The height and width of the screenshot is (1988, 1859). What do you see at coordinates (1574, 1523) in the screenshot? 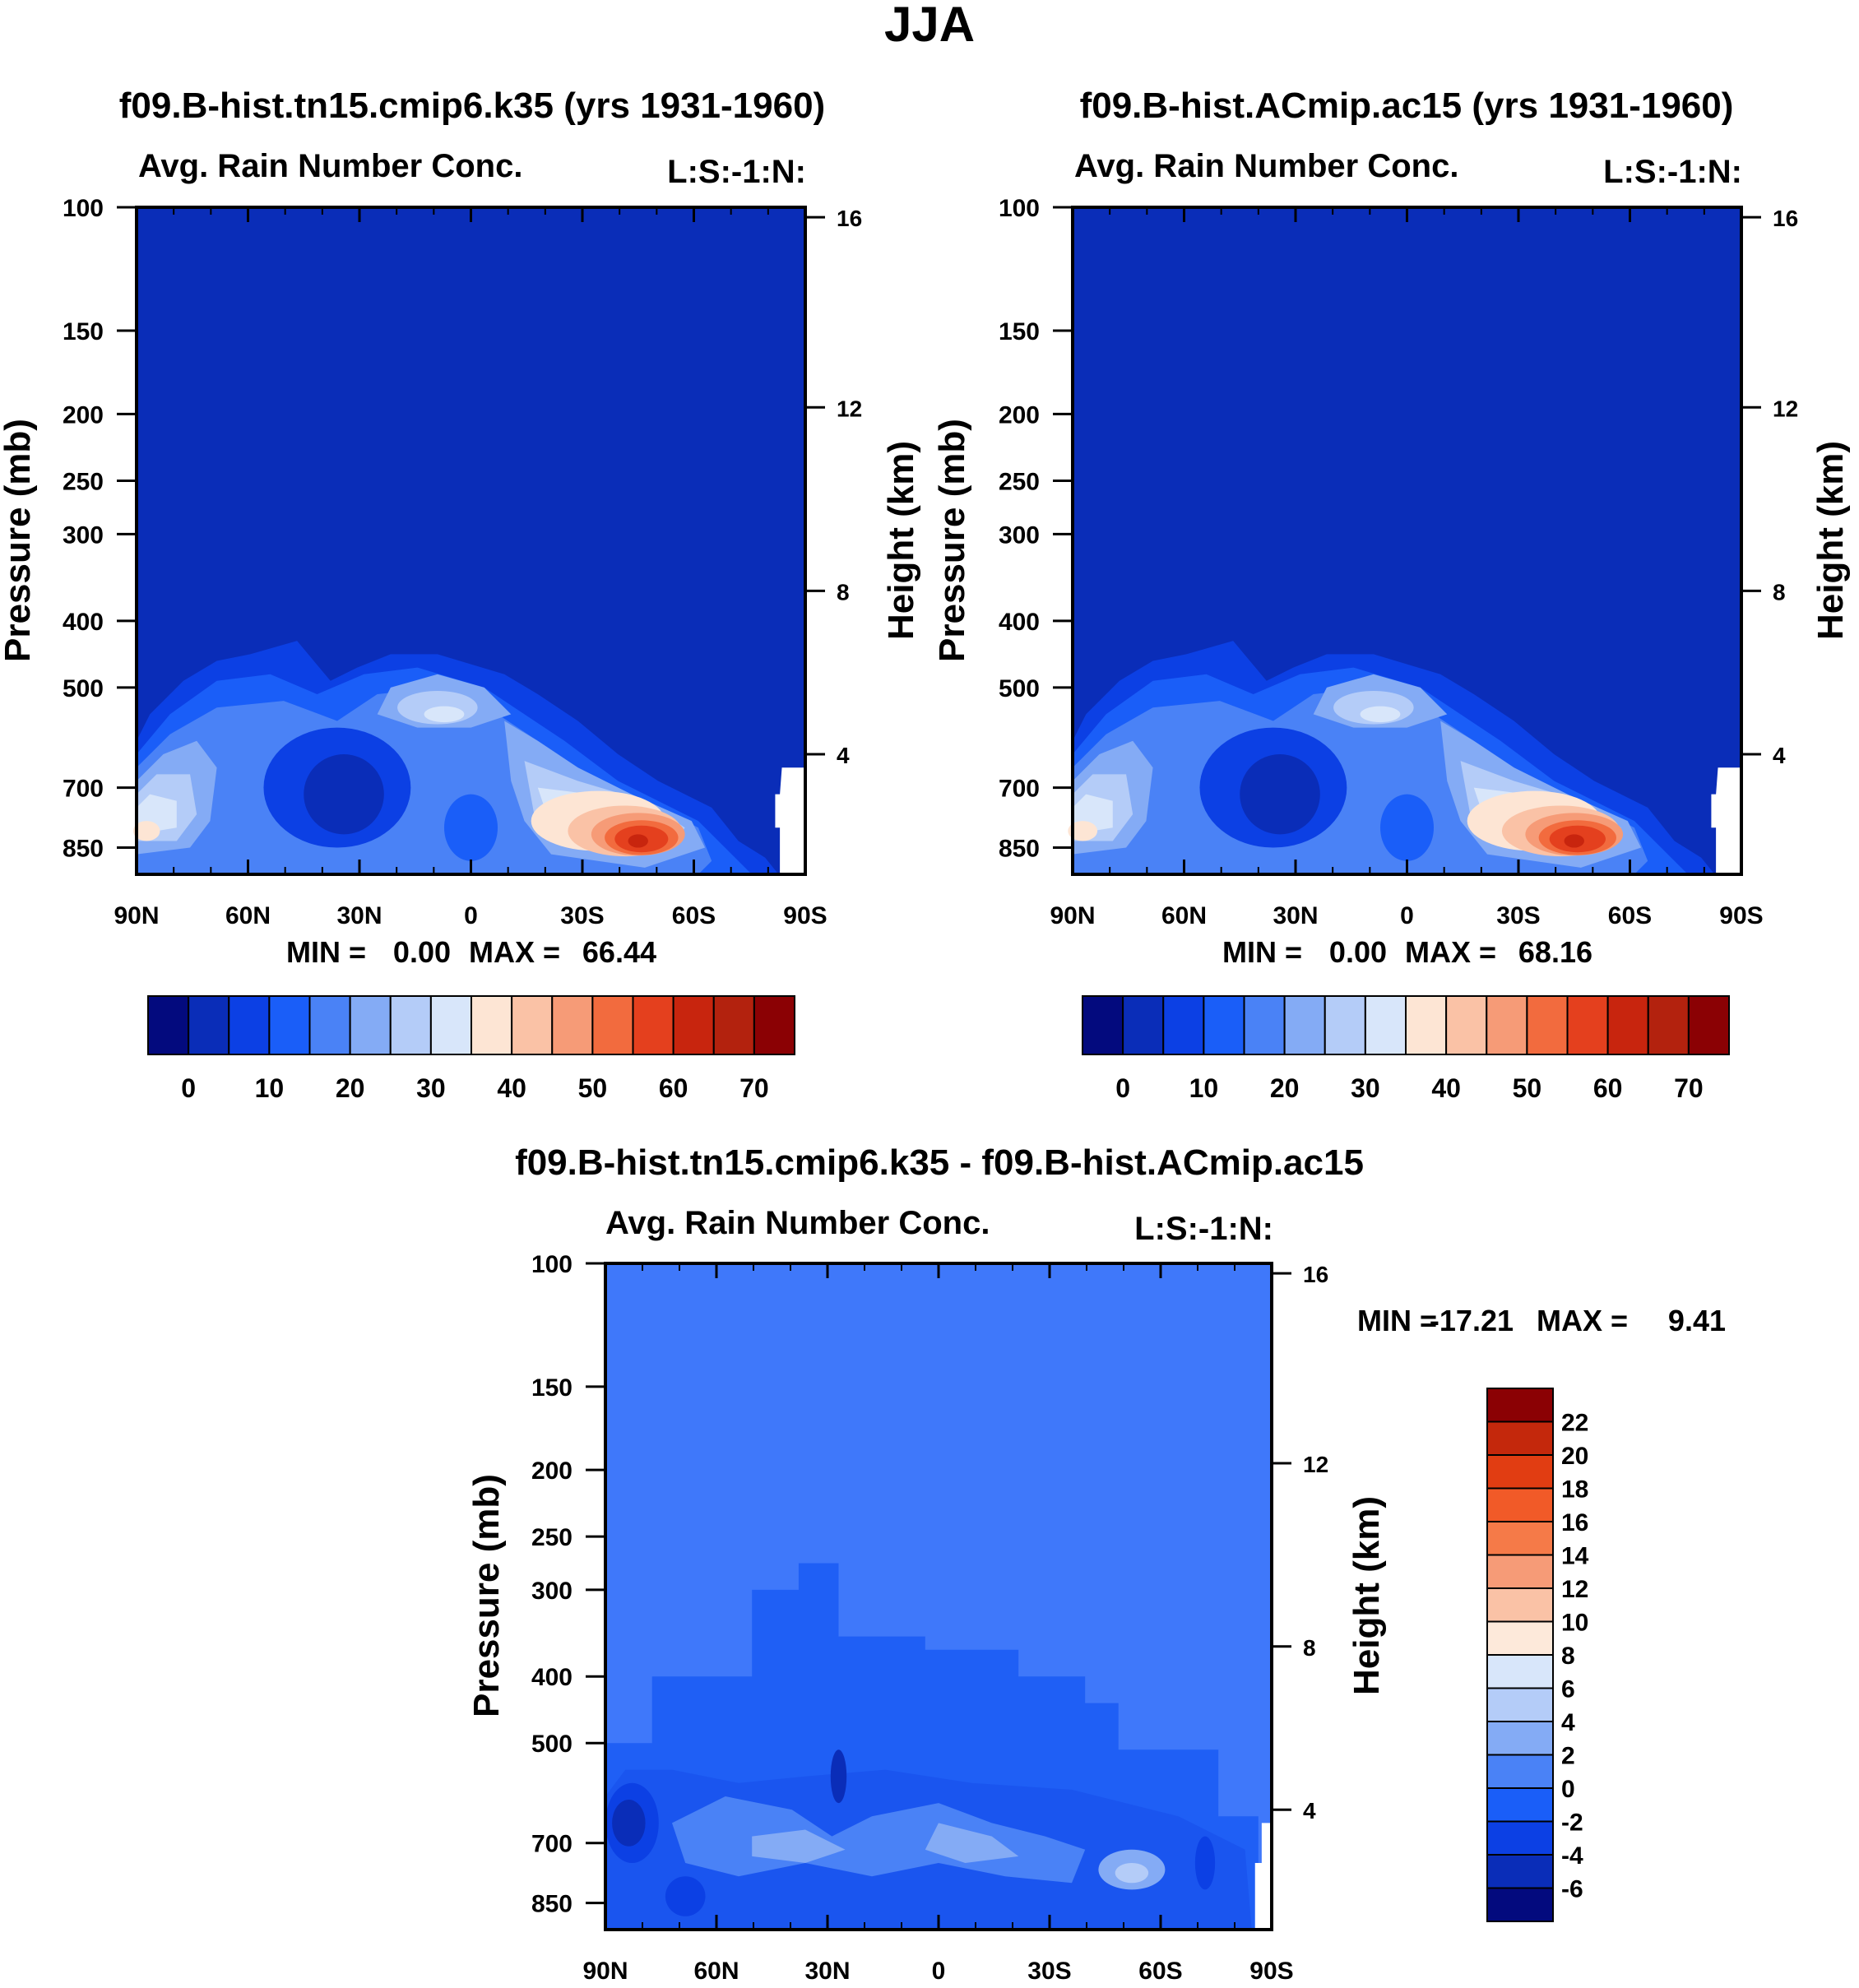
I see `colorbar-label: 16` at bounding box center [1574, 1523].